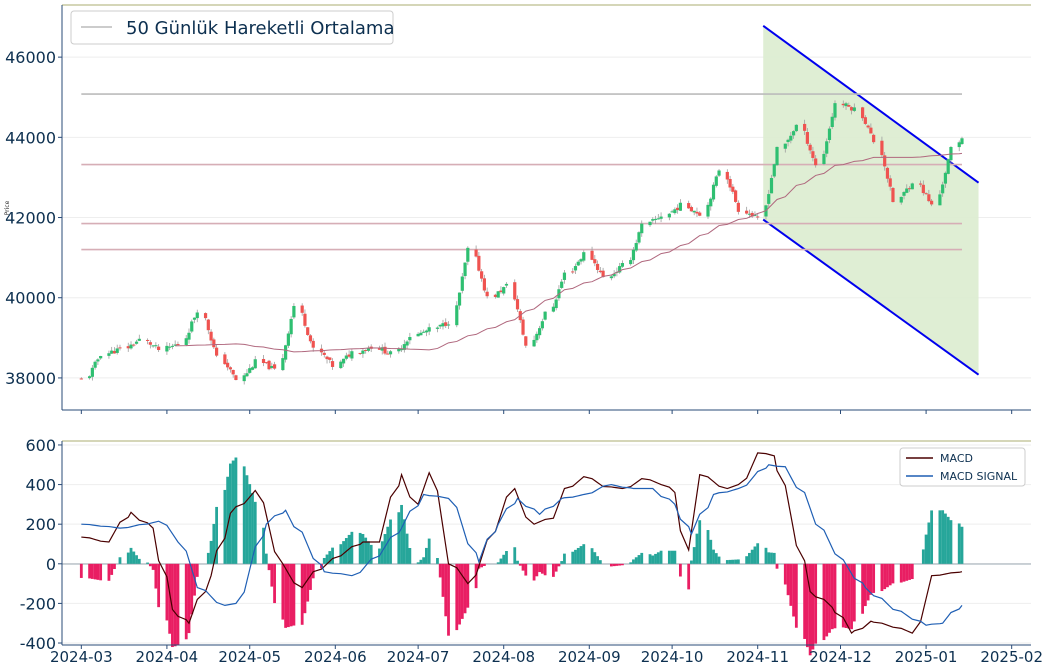  I want to click on x-tick-label: 2024-05, so click(249, 657).